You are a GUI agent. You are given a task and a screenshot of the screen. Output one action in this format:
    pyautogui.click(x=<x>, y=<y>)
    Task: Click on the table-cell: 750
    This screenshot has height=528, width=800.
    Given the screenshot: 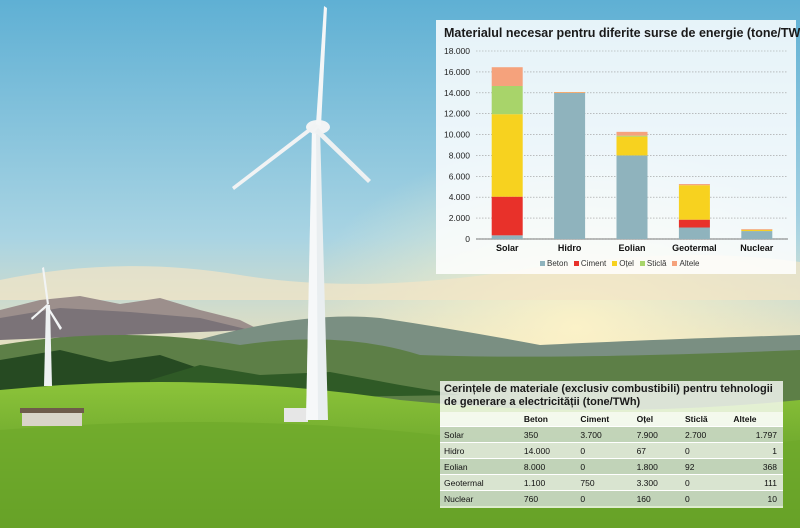 What is the action you would take?
    pyautogui.click(x=604, y=482)
    